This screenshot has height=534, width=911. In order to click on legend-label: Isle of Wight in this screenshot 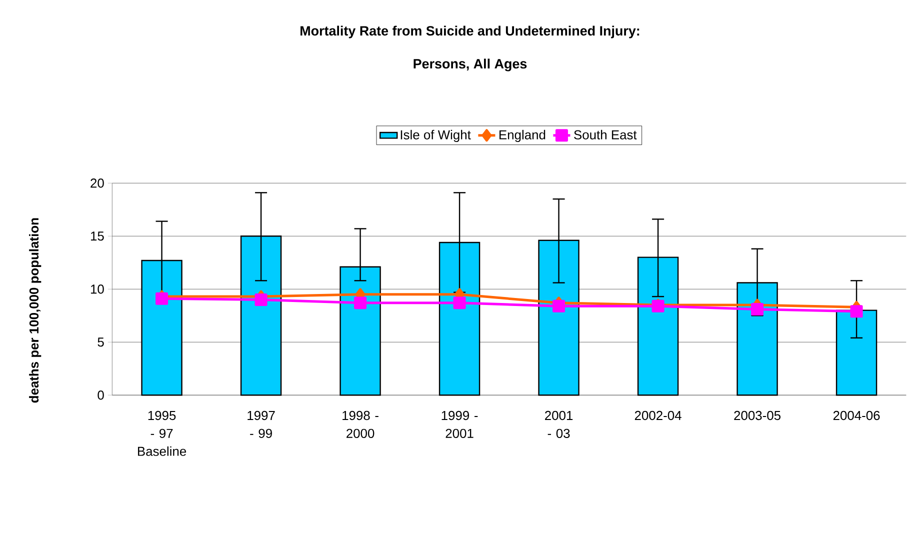, I will do `click(435, 136)`.